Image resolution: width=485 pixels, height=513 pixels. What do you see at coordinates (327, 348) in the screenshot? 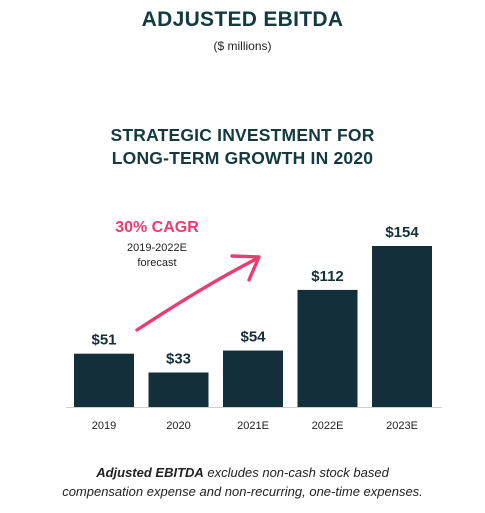
I see `bar-2022E` at bounding box center [327, 348].